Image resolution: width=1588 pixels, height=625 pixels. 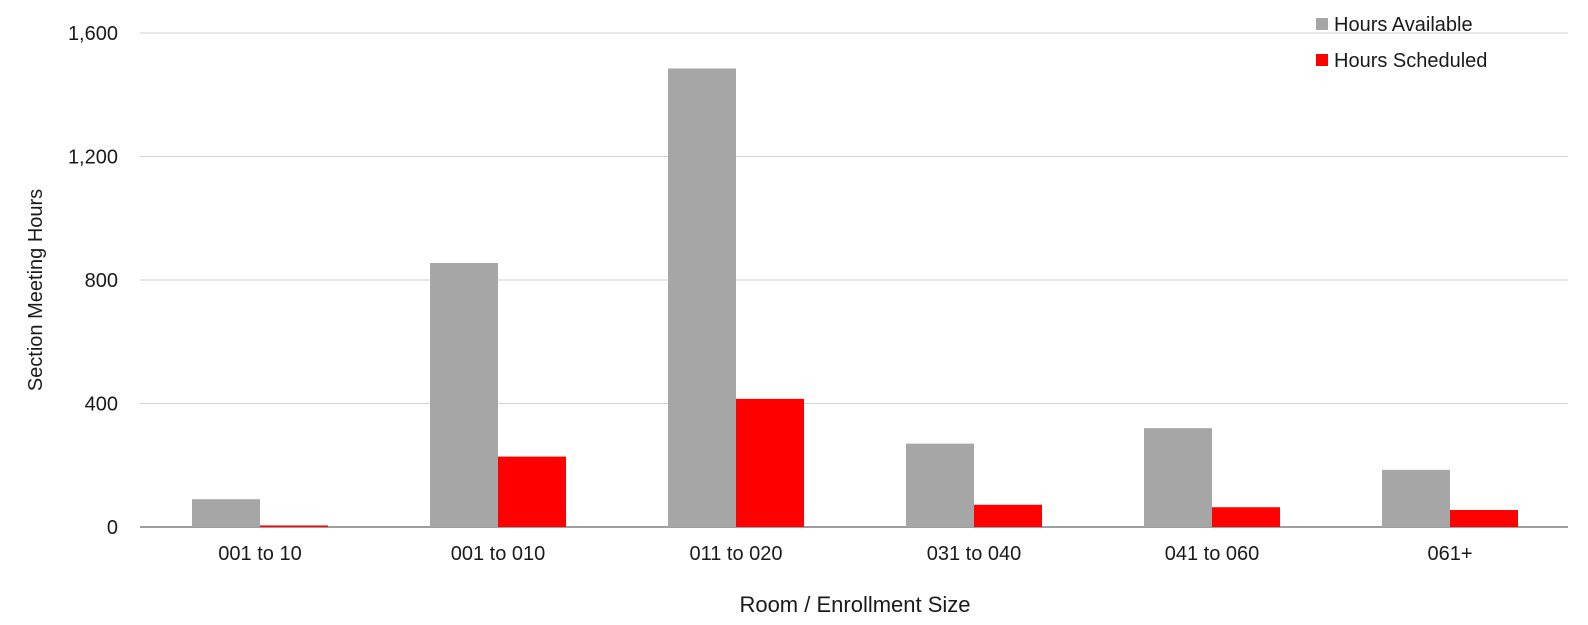 What do you see at coordinates (101, 405) in the screenshot?
I see `y-tick-label: 400` at bounding box center [101, 405].